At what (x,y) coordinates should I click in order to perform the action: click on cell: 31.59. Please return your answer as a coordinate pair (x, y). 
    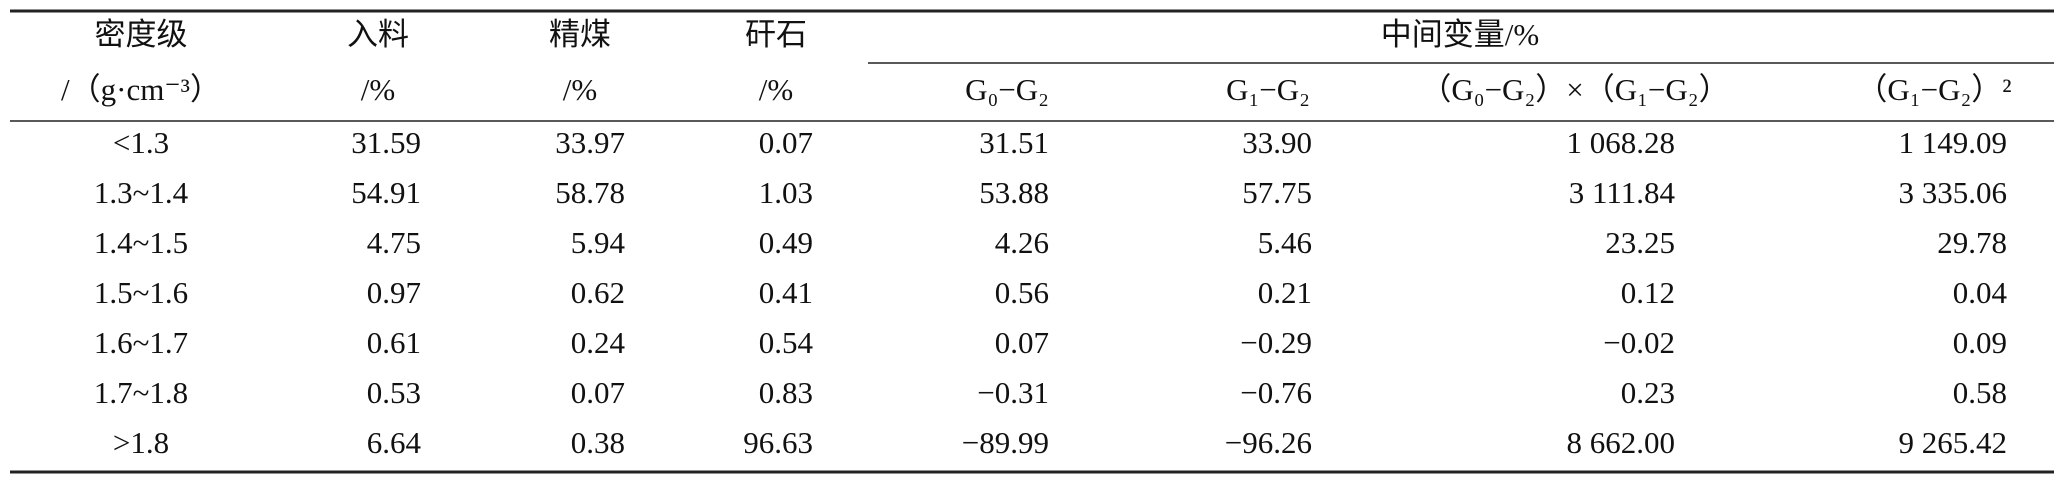
    Looking at the image, I should click on (386, 142).